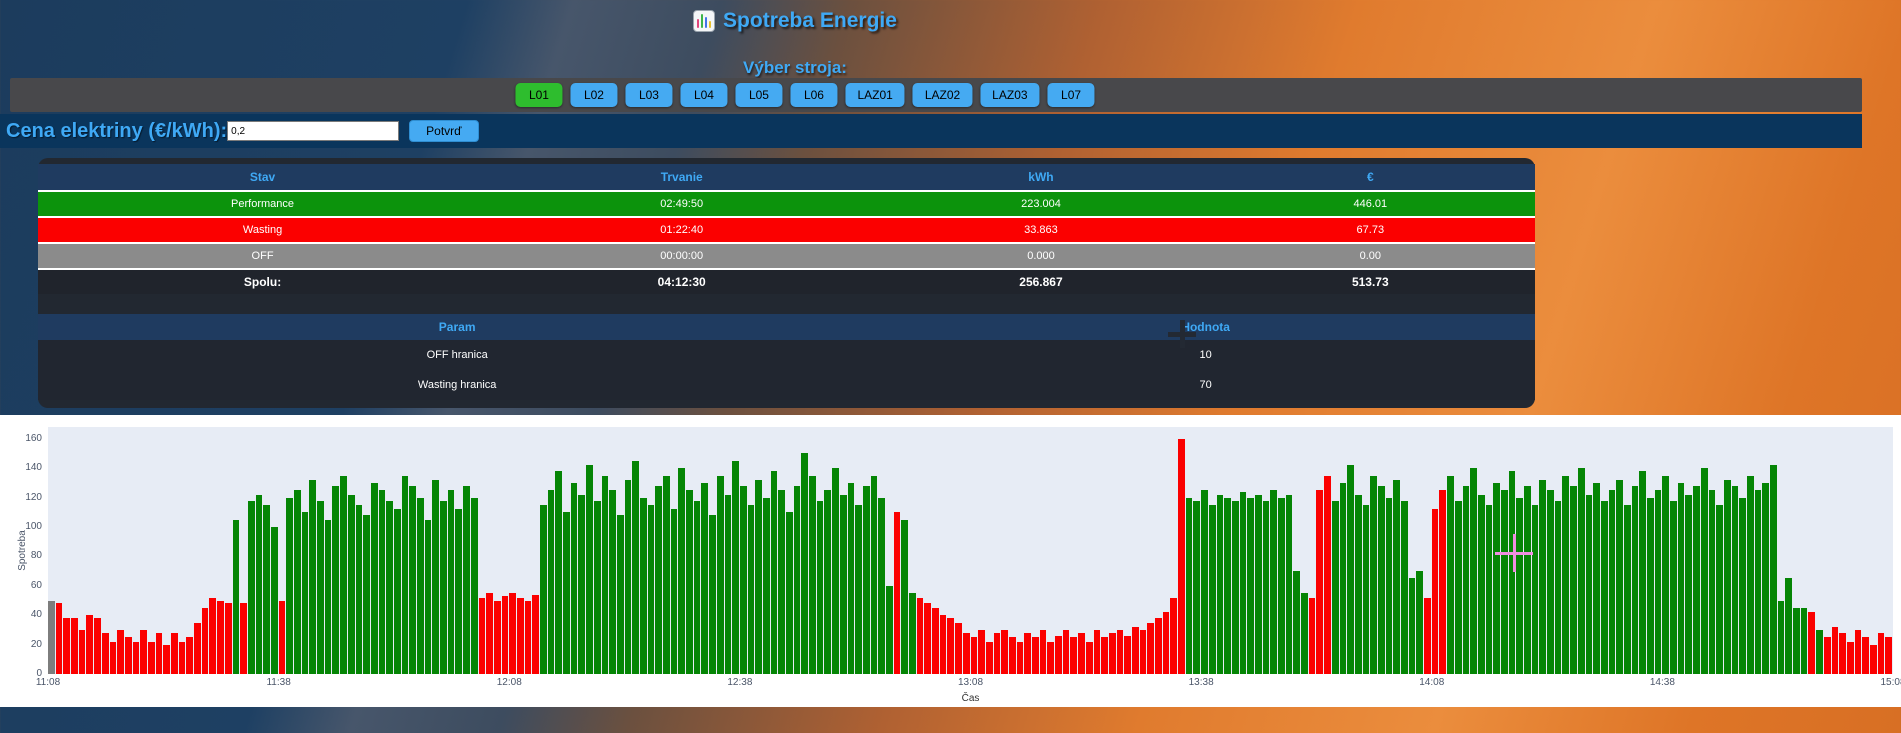 The height and width of the screenshot is (733, 1901). What do you see at coordinates (1010, 95) in the screenshot?
I see `machine-button-laz03: LAZ03` at bounding box center [1010, 95].